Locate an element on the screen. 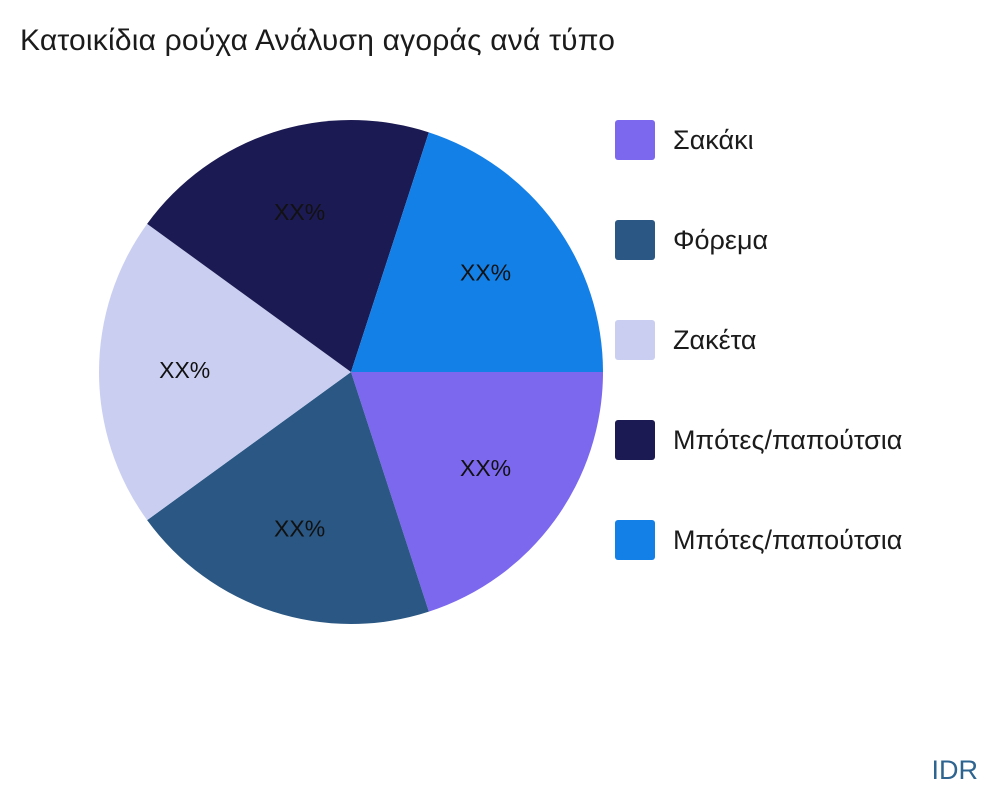  legend-label: Σακάκι is located at coordinates (713, 139).